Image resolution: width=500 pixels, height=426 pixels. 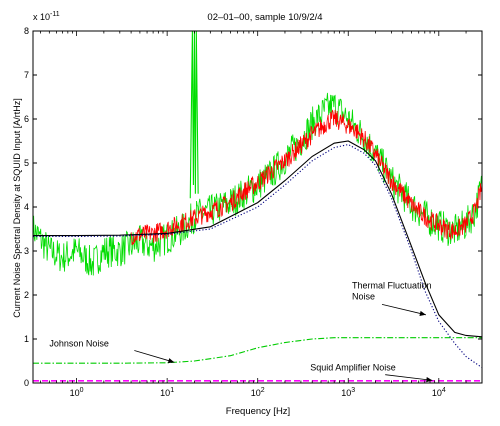 I want to click on y-tick-label-5: 5, so click(x=26, y=163).